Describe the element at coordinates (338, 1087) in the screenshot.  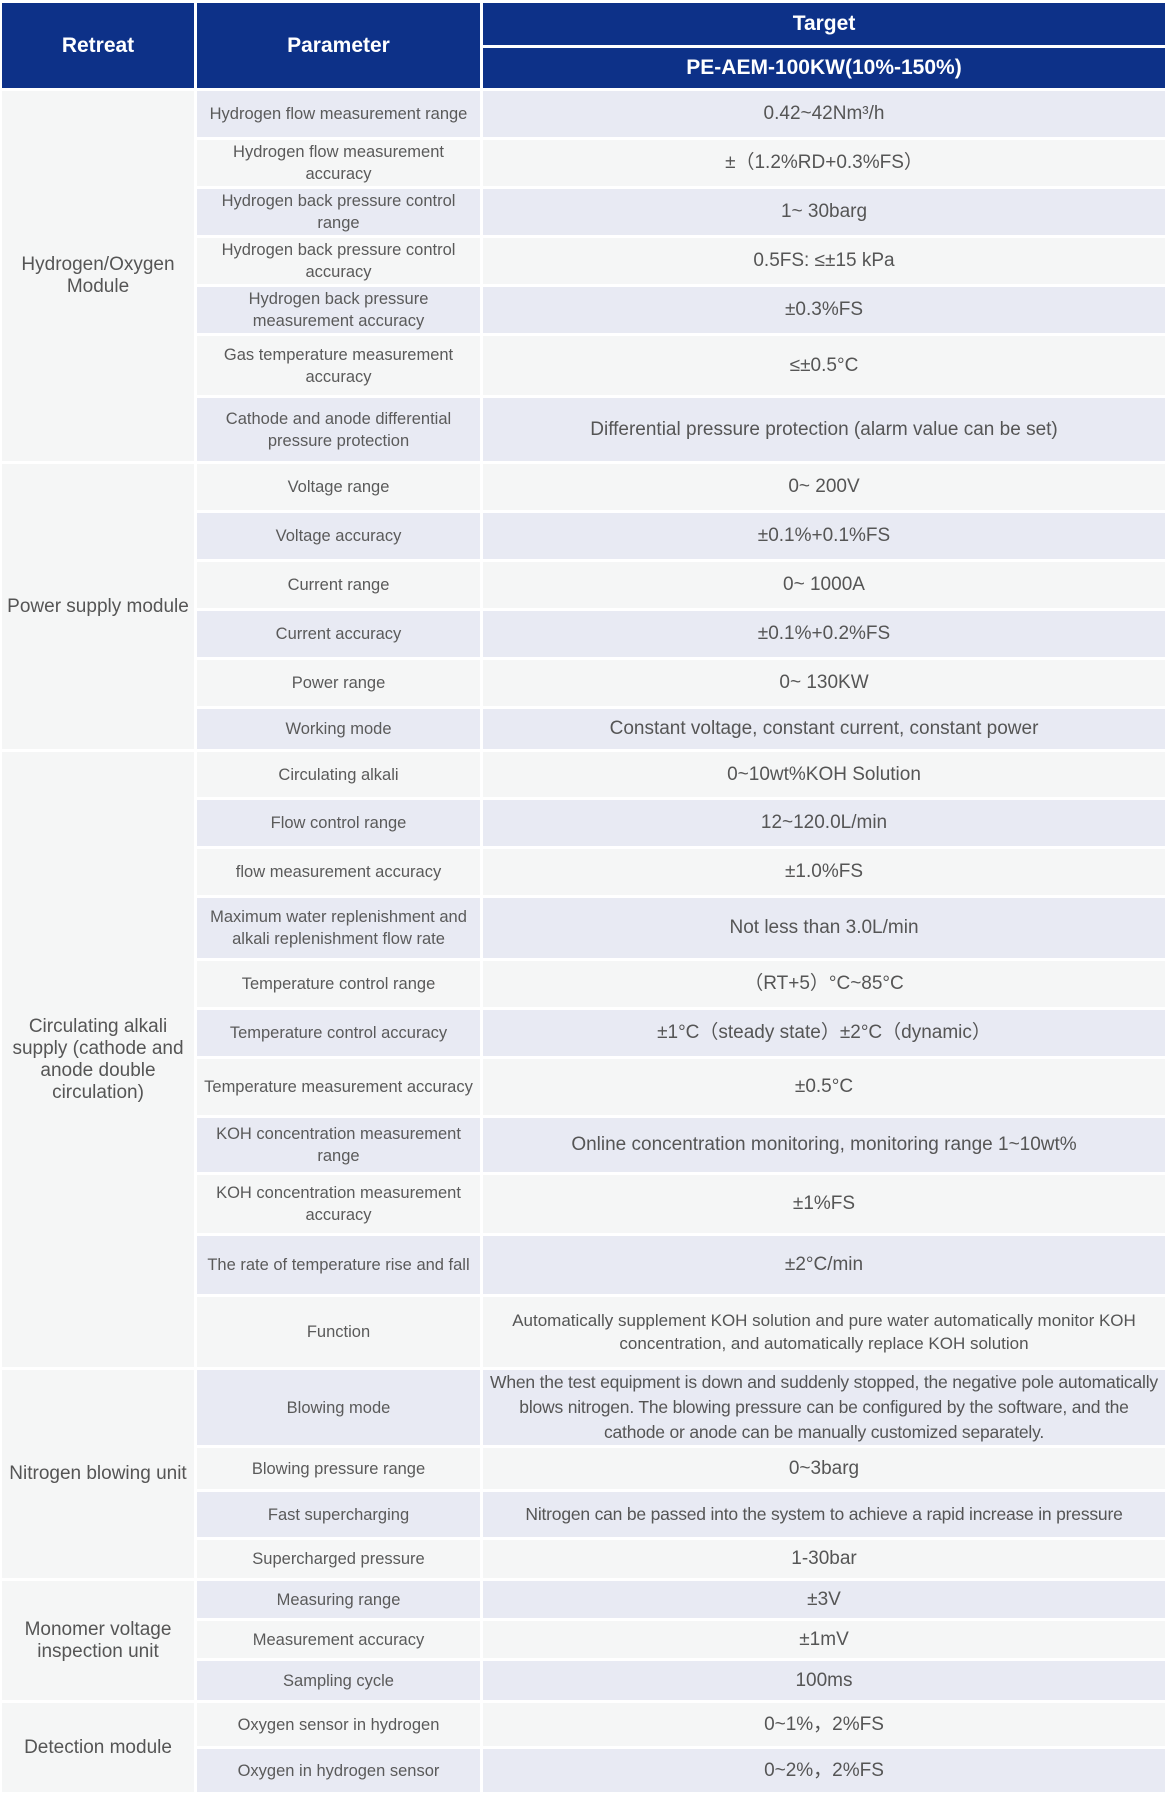
I see `parameter-cell: Temperature measurement accuracy` at that location.